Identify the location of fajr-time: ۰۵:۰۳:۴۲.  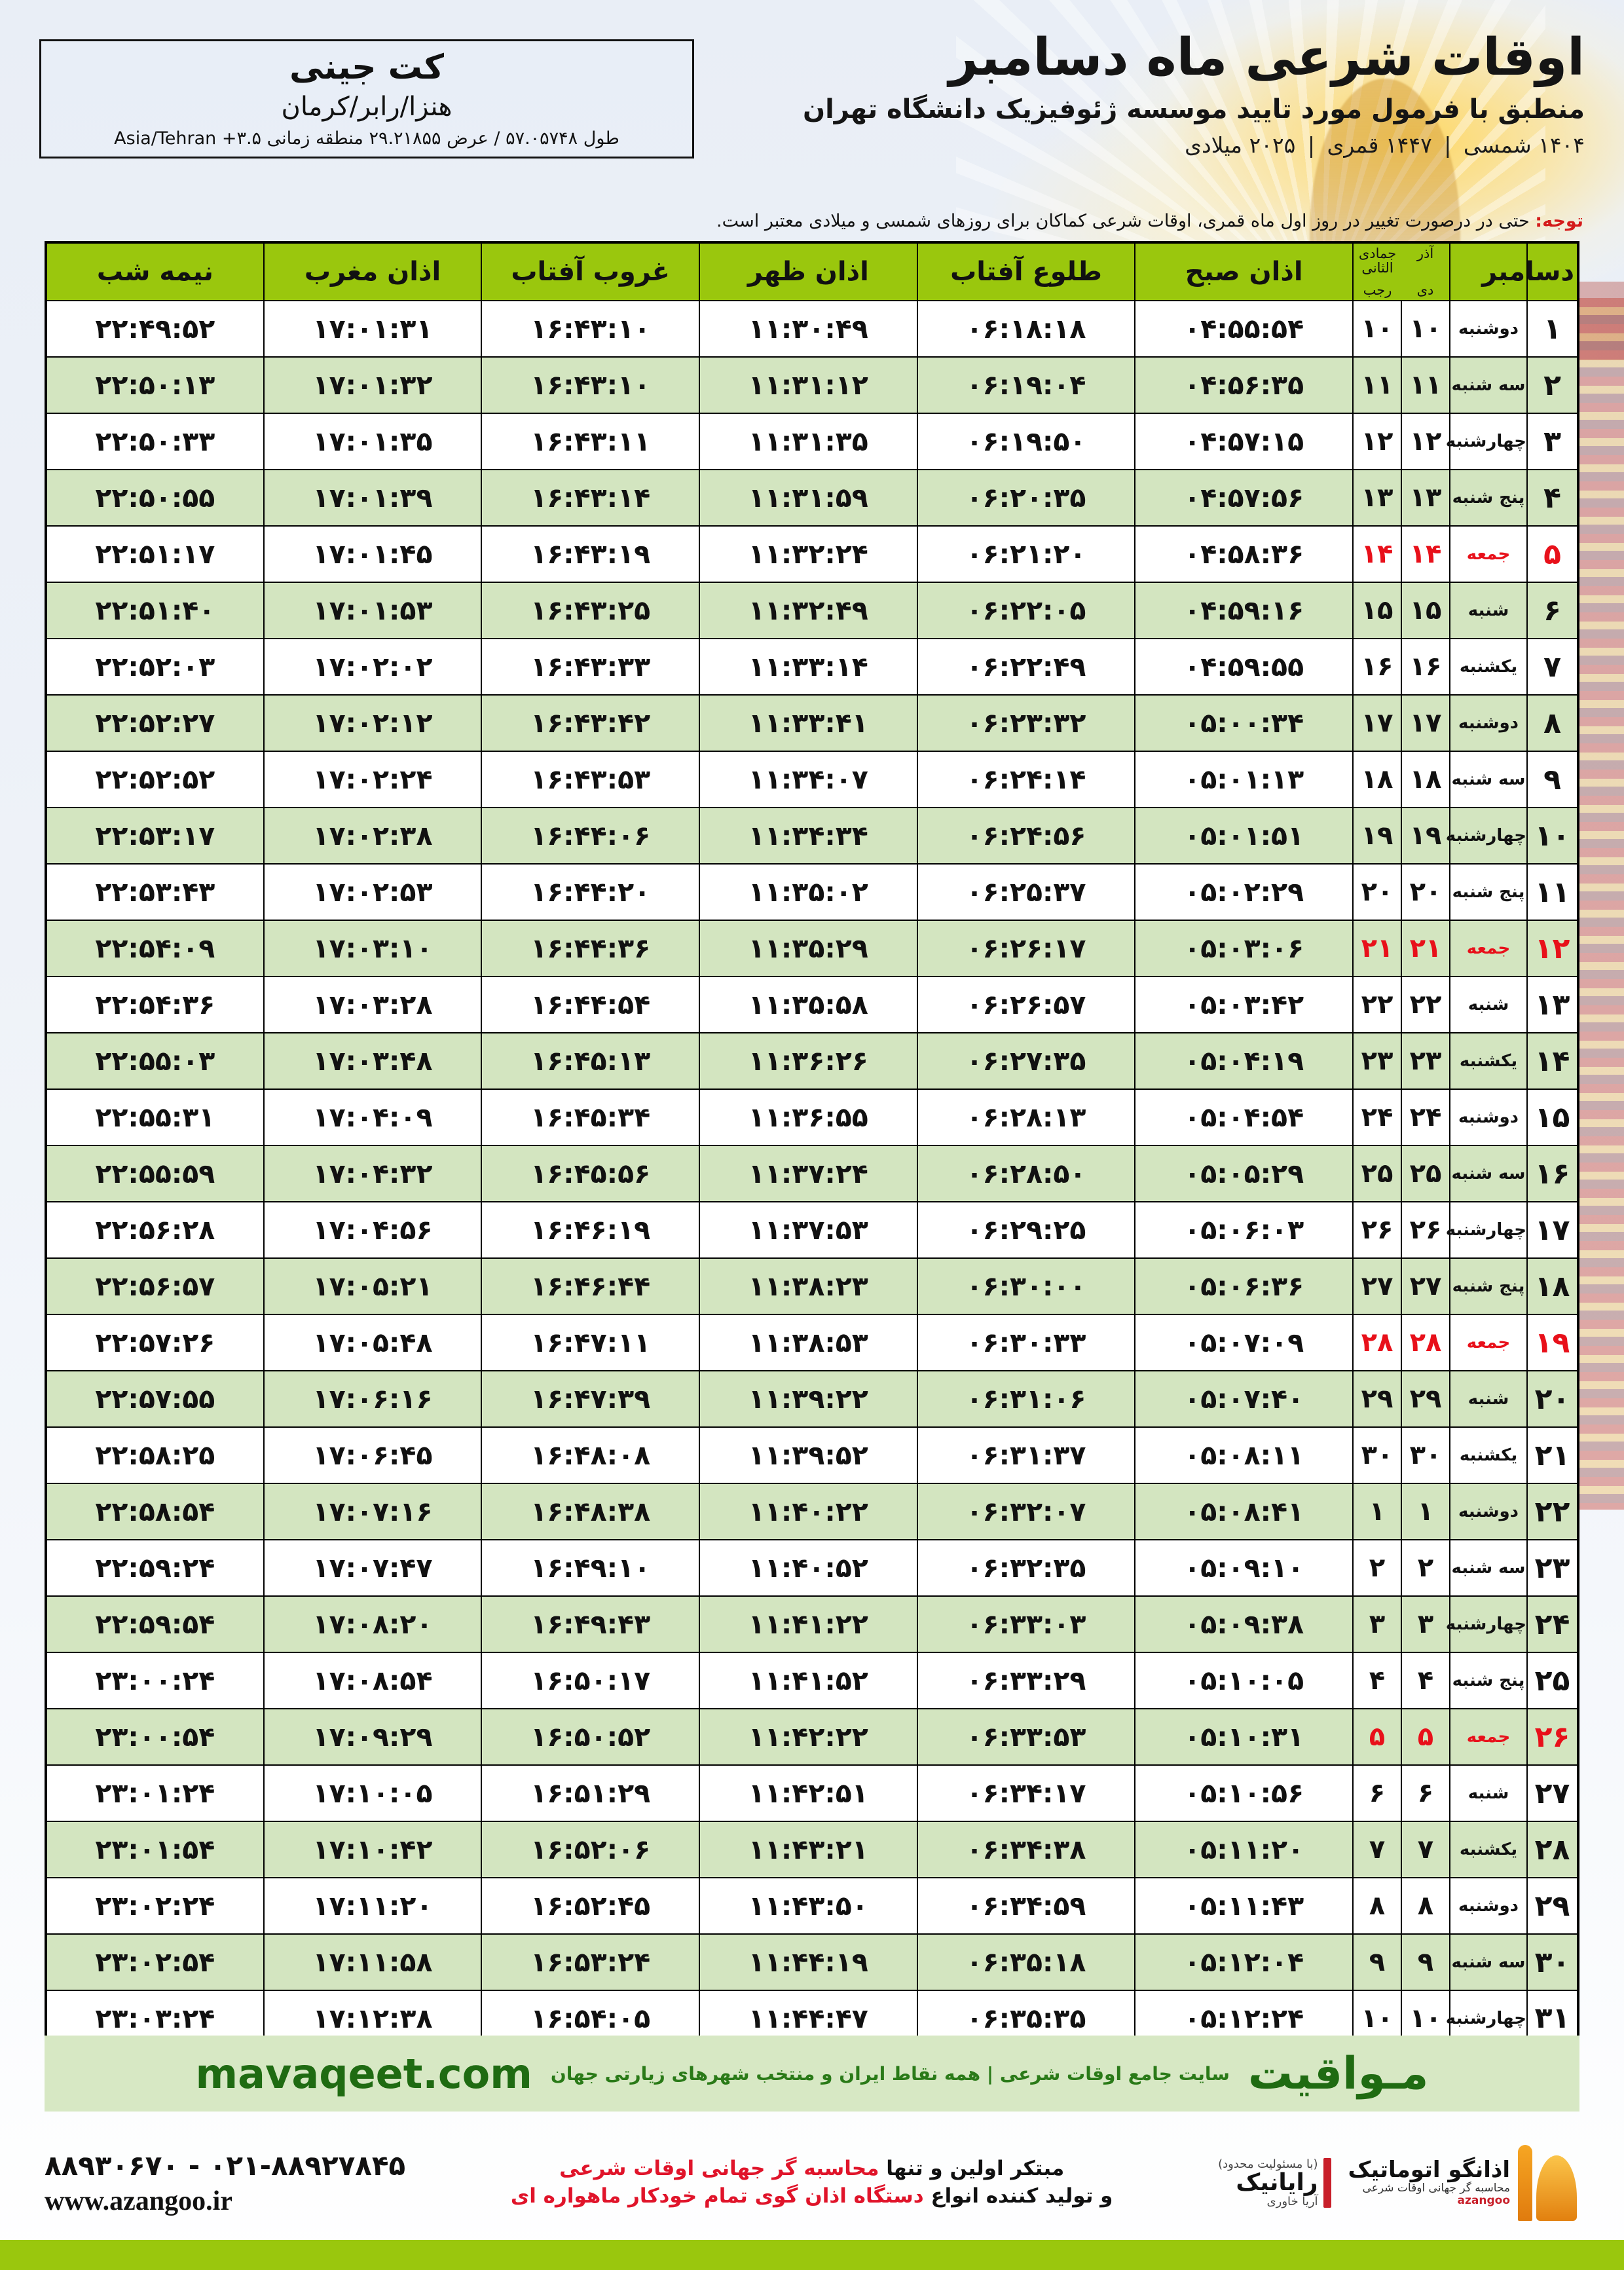
(1244, 1004).